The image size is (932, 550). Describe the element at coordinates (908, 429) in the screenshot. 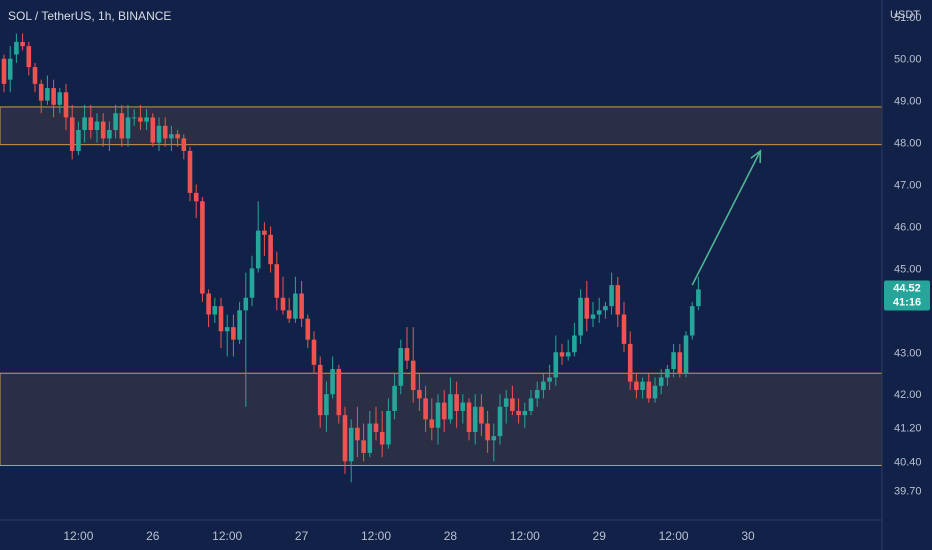

I see `price-tick-label: 41.20` at that location.